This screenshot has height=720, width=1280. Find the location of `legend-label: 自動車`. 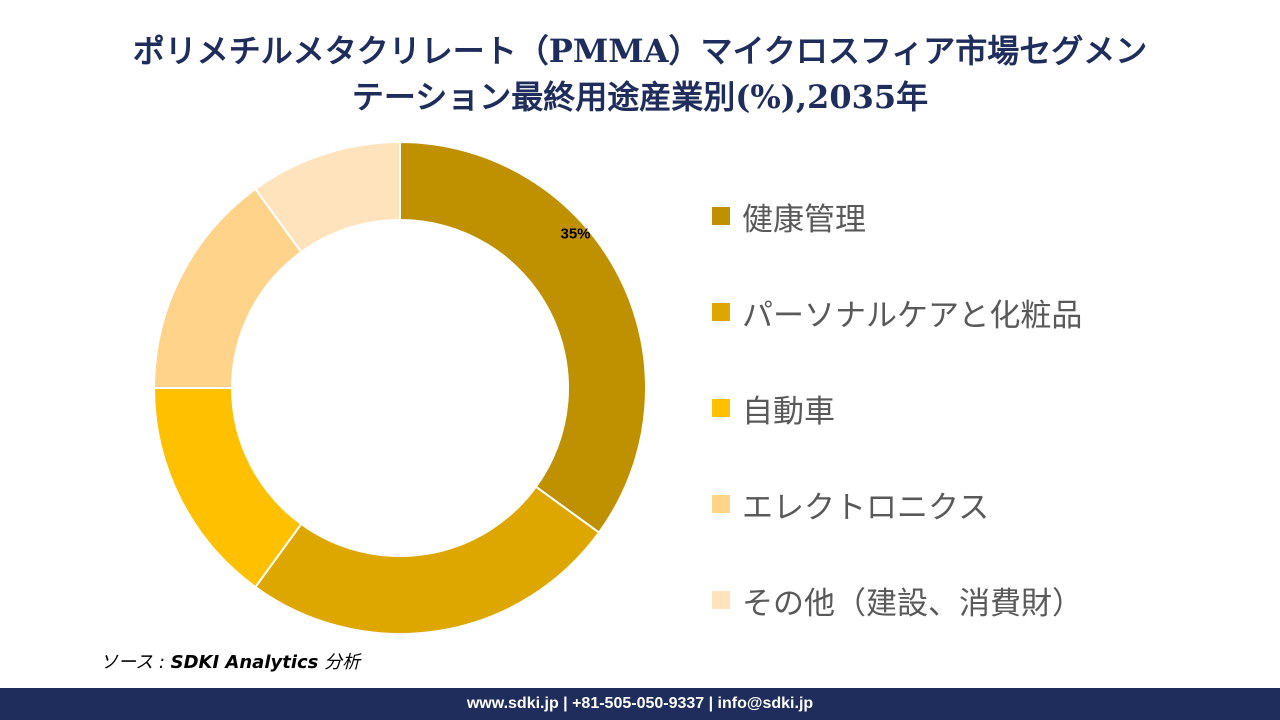

legend-label: 自動車 is located at coordinates (788, 411).